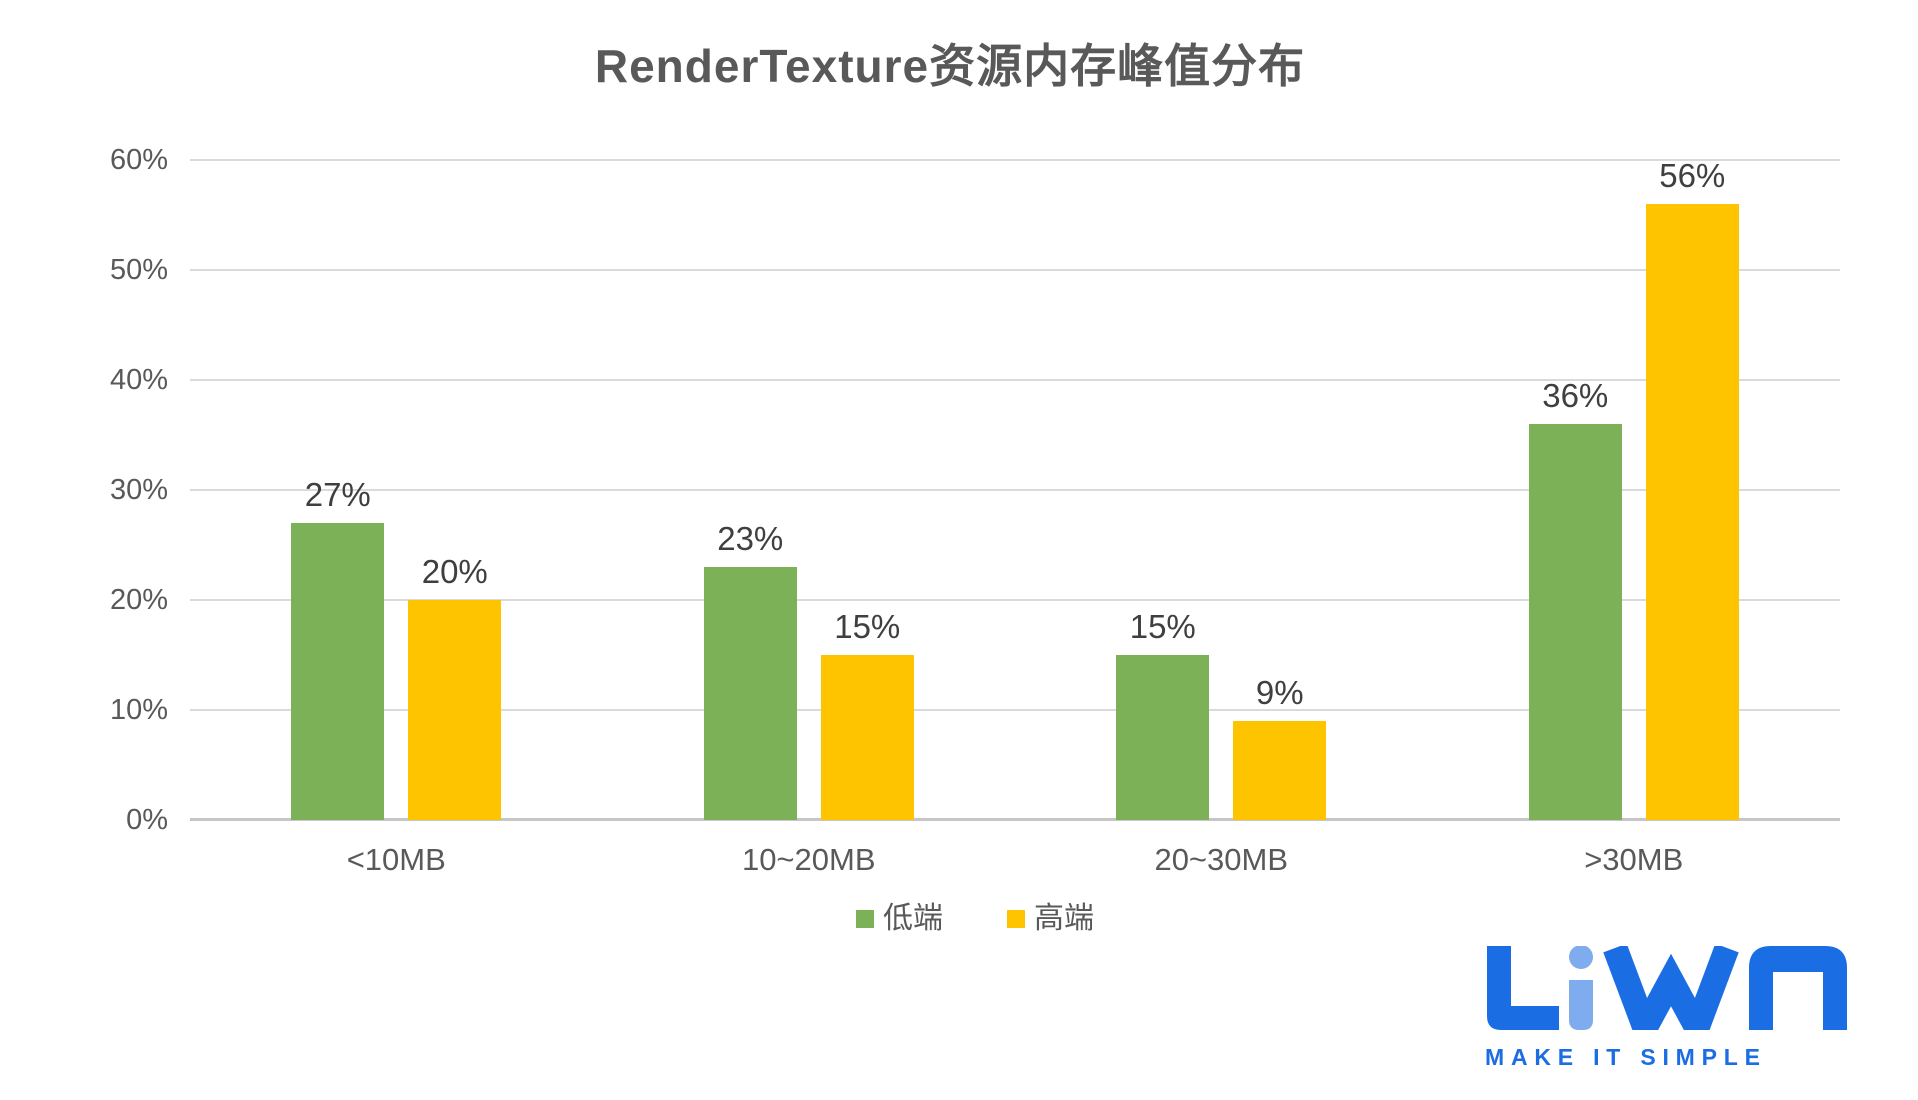 This screenshot has width=1918, height=1100. Describe the element at coordinates (1671, 988) in the screenshot. I see `logo-letter-w` at that location.